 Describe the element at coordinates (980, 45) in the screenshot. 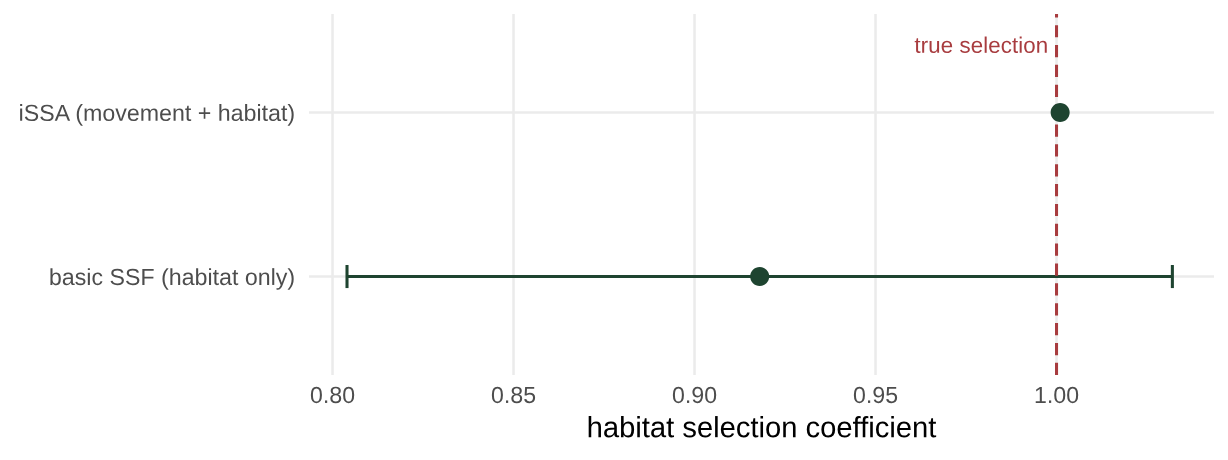

I see `ref-line-label: true selection` at that location.